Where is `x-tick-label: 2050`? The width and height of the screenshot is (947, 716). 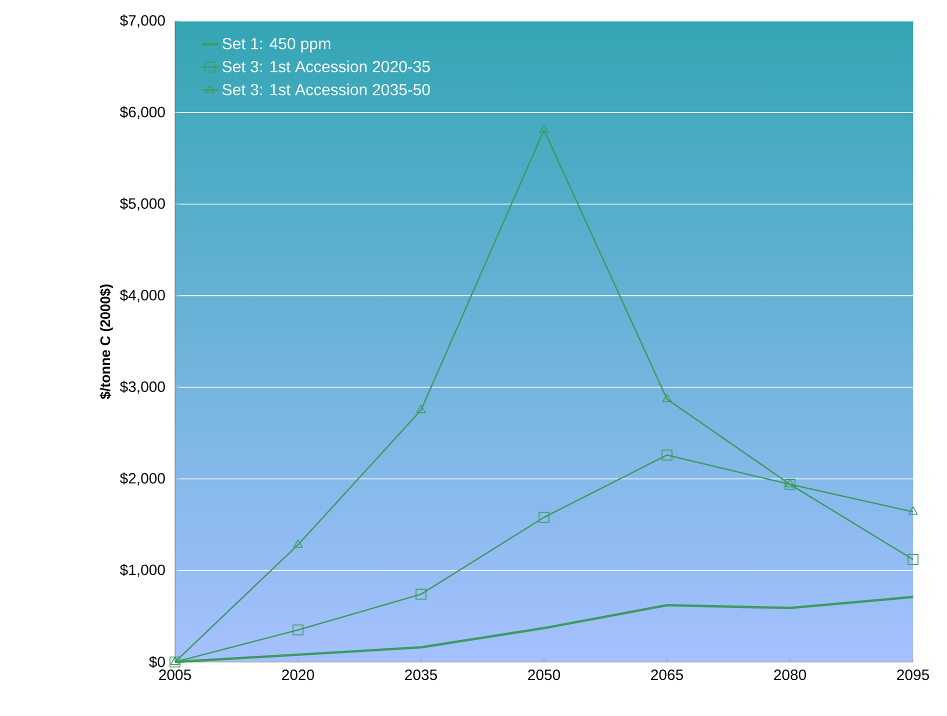
x-tick-label: 2050 is located at coordinates (544, 675).